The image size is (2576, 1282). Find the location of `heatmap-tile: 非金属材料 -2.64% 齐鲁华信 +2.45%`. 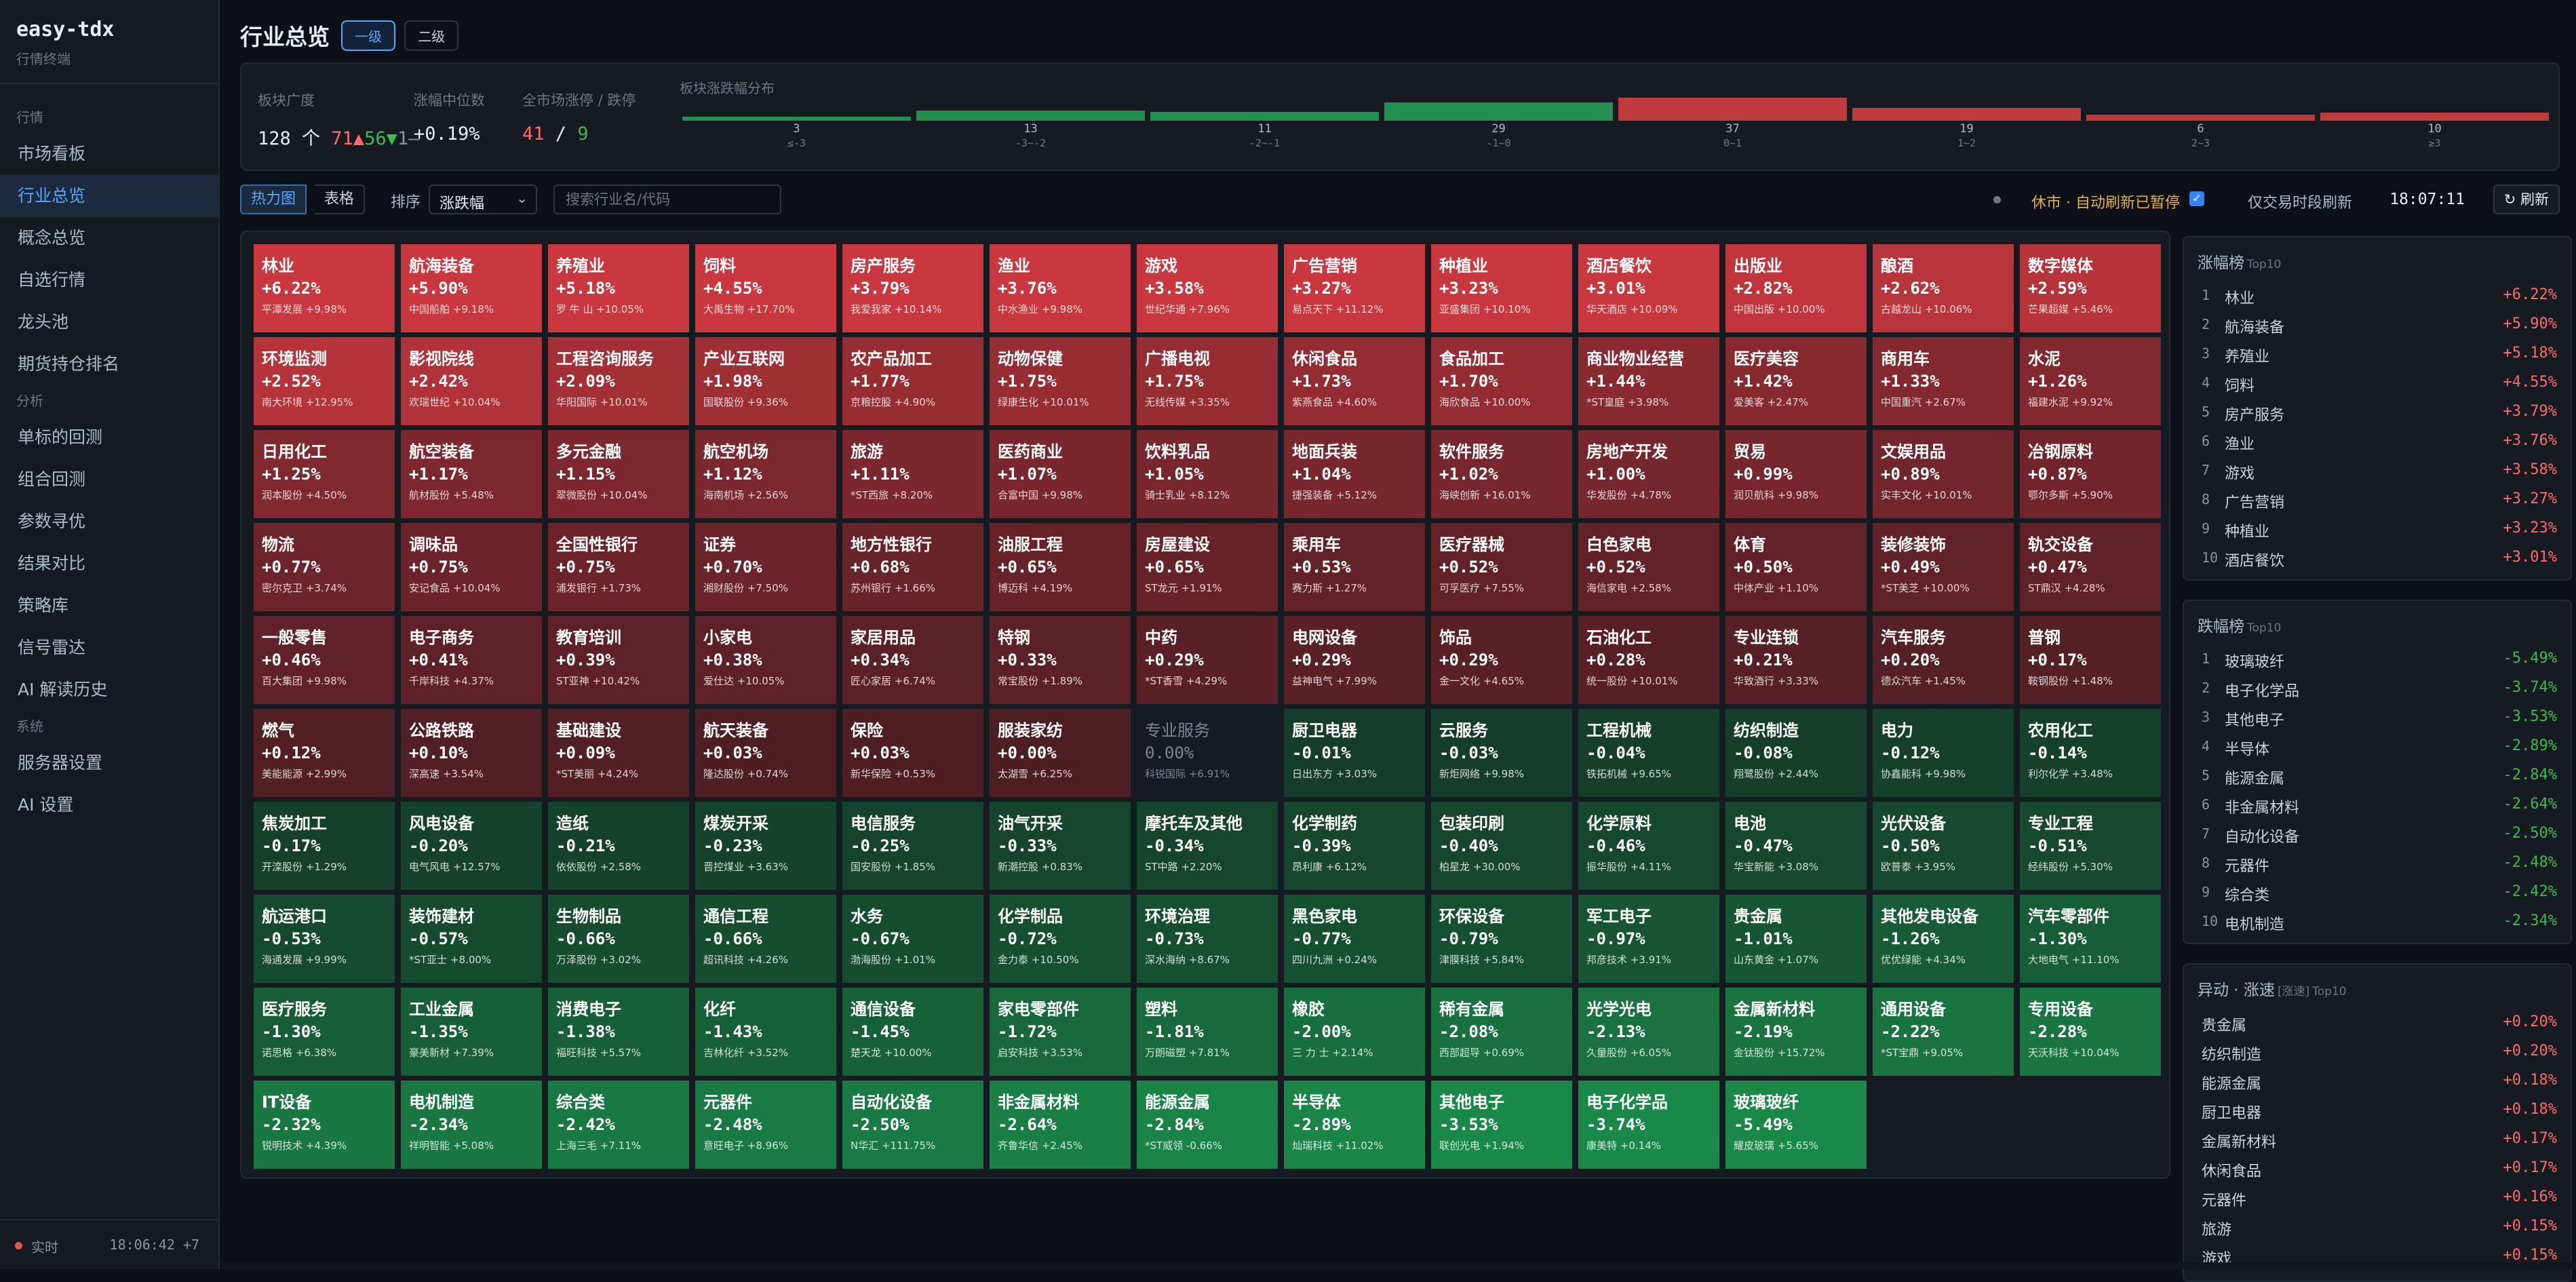

heatmap-tile: 非金属材料 -2.64% 齐鲁华信 +2.45% is located at coordinates (1060, 1125).